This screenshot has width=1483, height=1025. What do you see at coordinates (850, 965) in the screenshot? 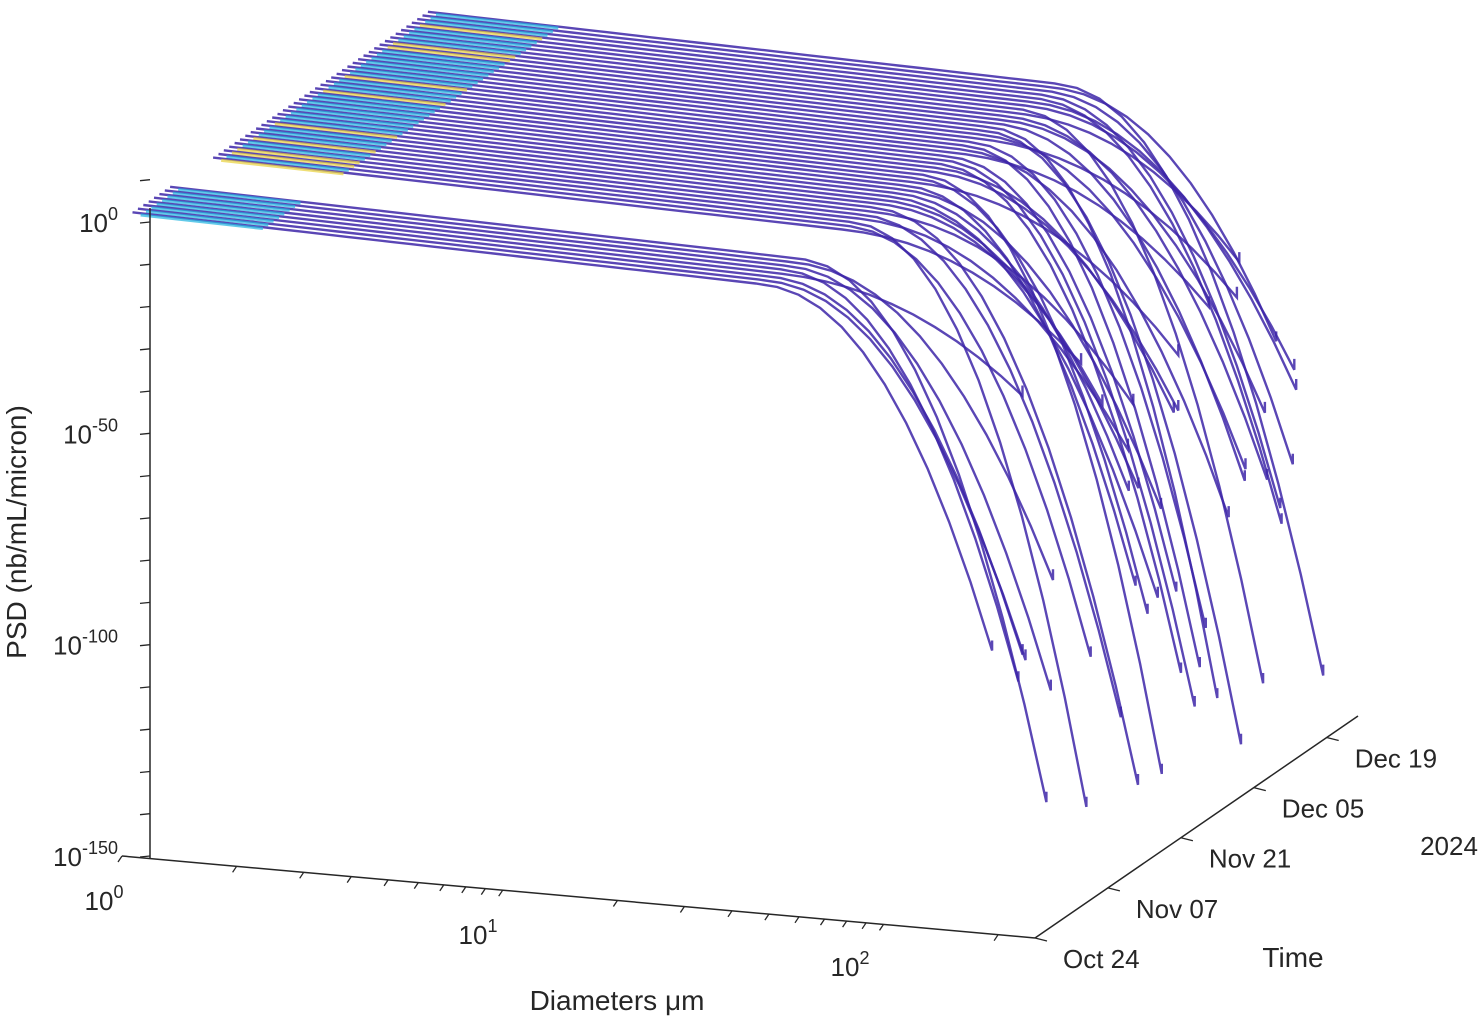
I see `x-tick-label: 10²` at bounding box center [850, 965].